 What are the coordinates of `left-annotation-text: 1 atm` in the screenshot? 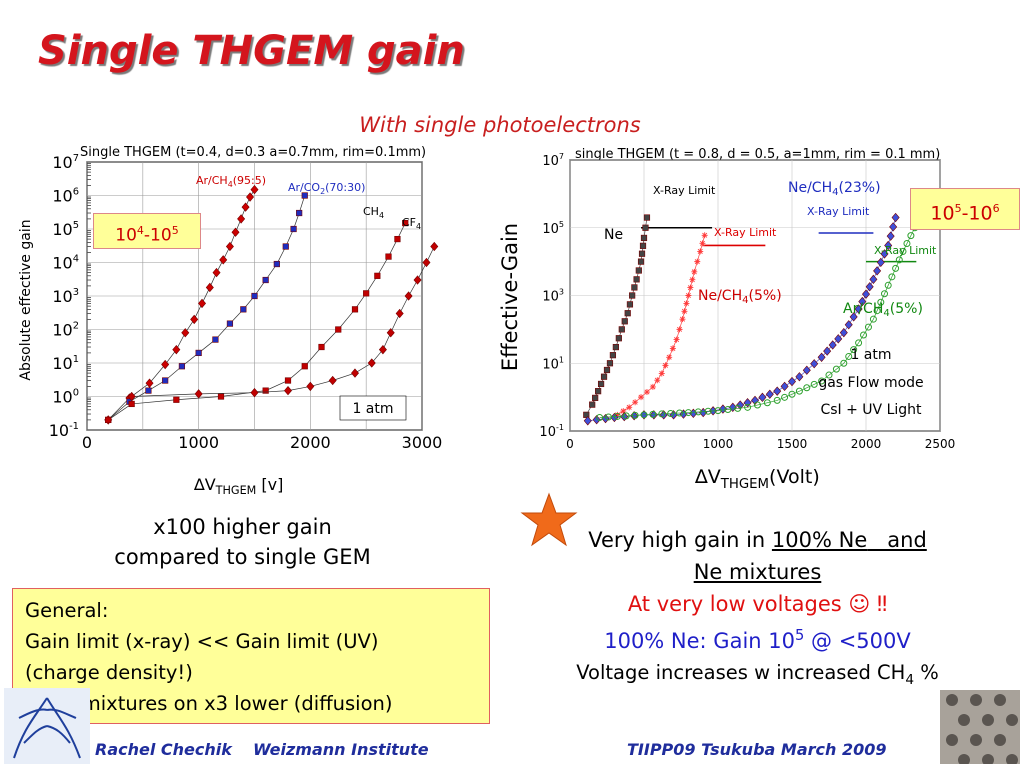 It's located at (372, 409).